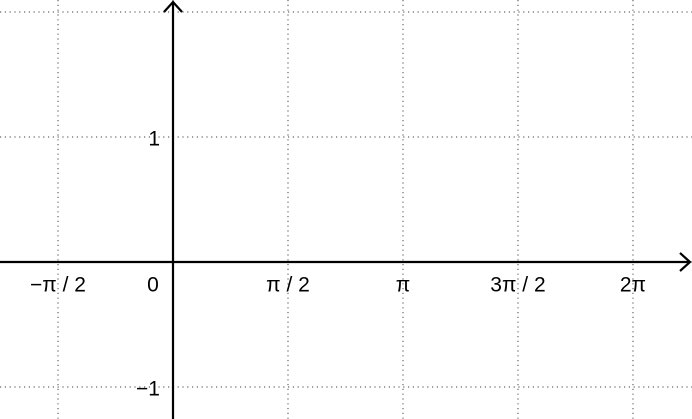 Image resolution: width=692 pixels, height=419 pixels. I want to click on x-tick-label: 2π, so click(633, 285).